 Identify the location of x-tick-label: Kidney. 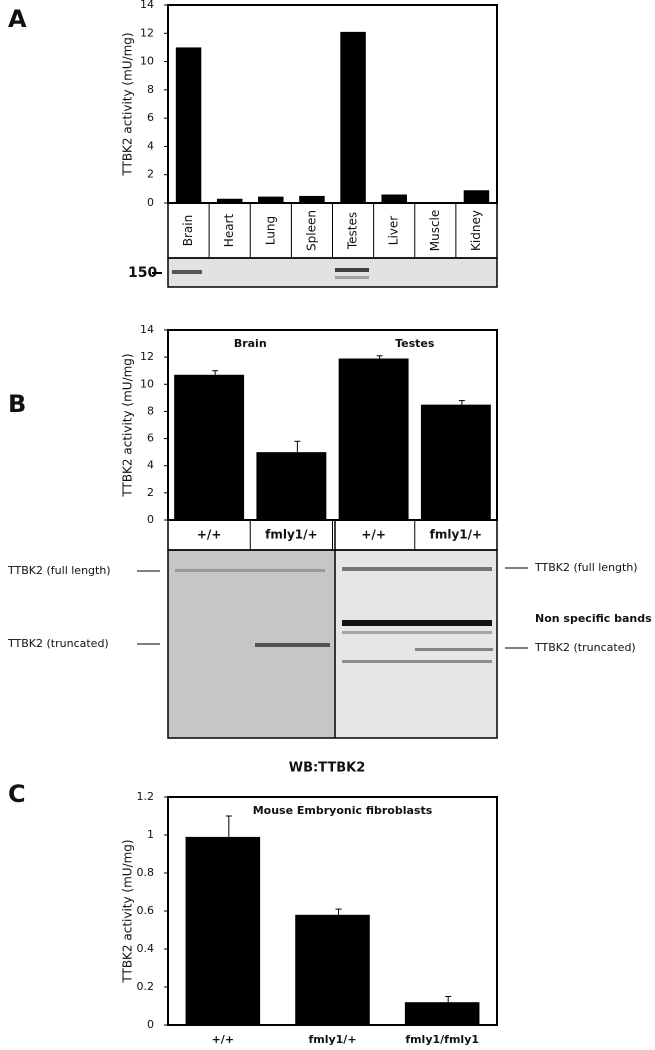
(476, 230).